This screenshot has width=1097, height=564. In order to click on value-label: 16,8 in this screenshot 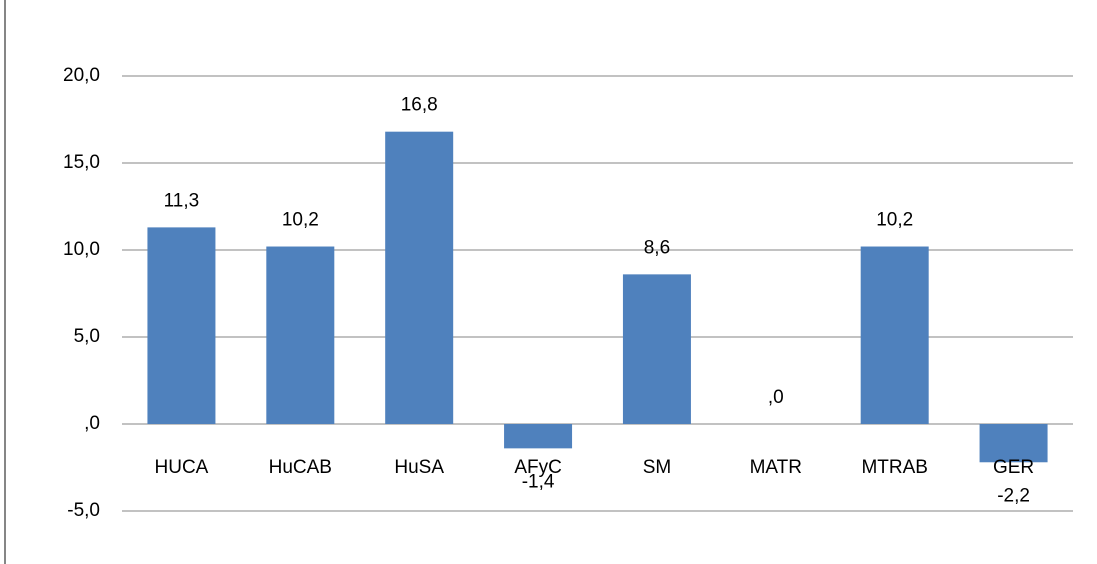, I will do `click(419, 105)`.